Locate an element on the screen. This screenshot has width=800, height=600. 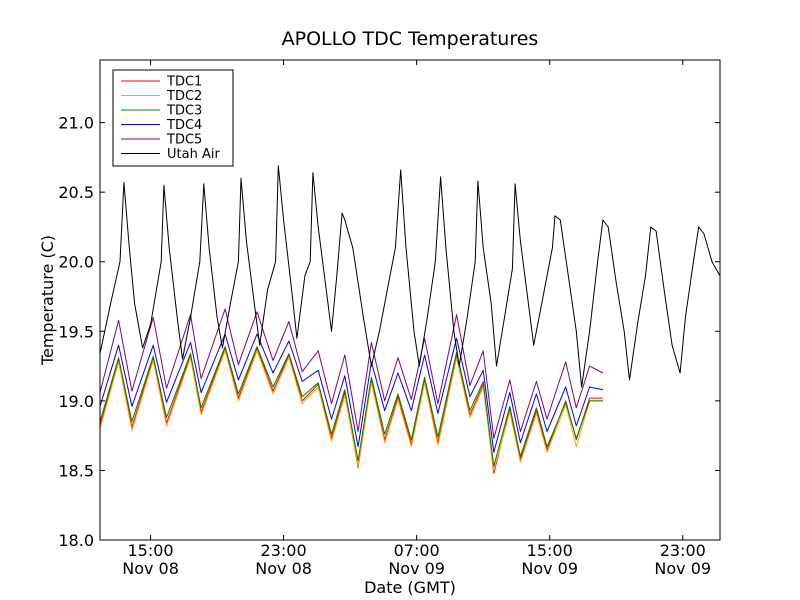
y-tick-label: 21.0 is located at coordinates (76, 123).